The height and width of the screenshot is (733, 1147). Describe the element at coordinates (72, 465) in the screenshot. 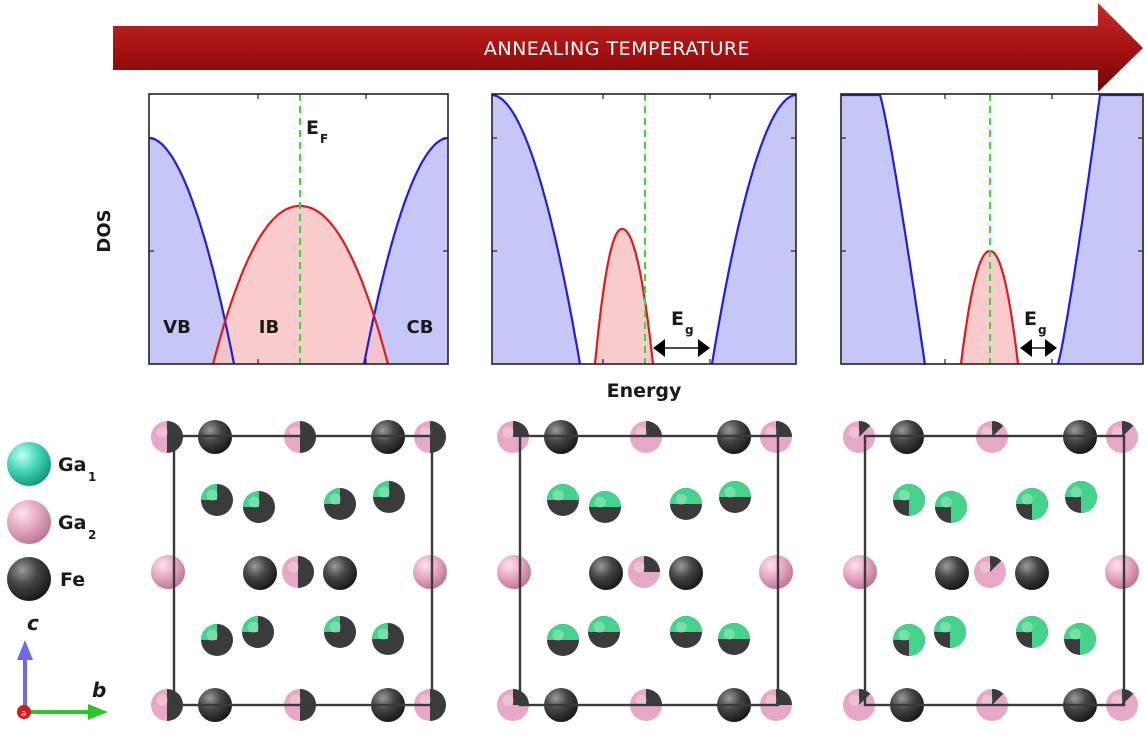

I see `ga1-legend-label: Ga` at that location.